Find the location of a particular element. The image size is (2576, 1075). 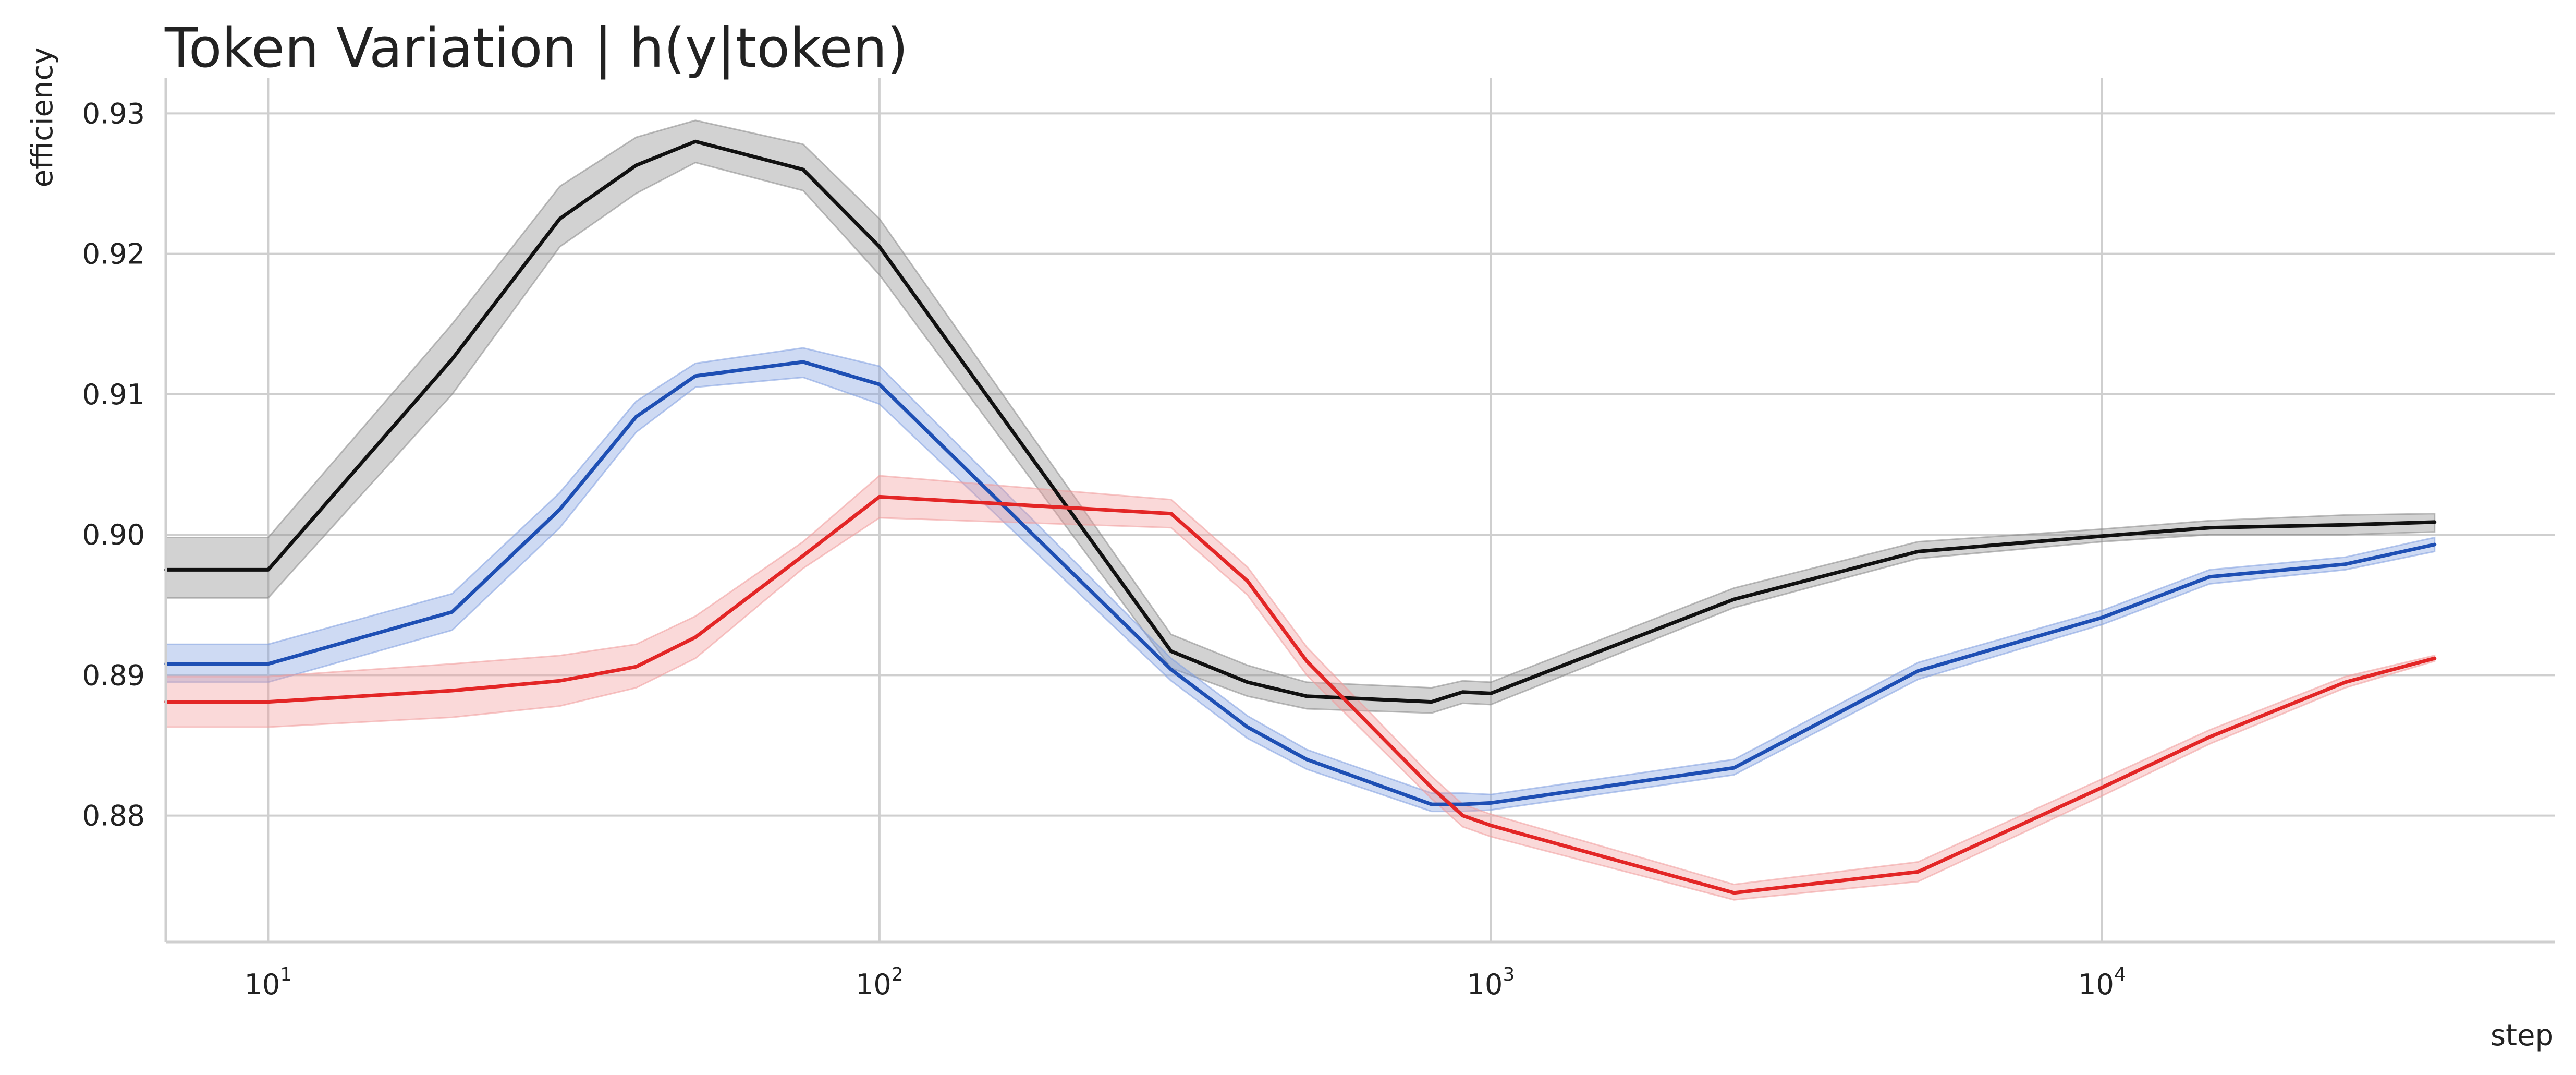

chart-title: Token Variation | h(y|token) is located at coordinates (536, 48).